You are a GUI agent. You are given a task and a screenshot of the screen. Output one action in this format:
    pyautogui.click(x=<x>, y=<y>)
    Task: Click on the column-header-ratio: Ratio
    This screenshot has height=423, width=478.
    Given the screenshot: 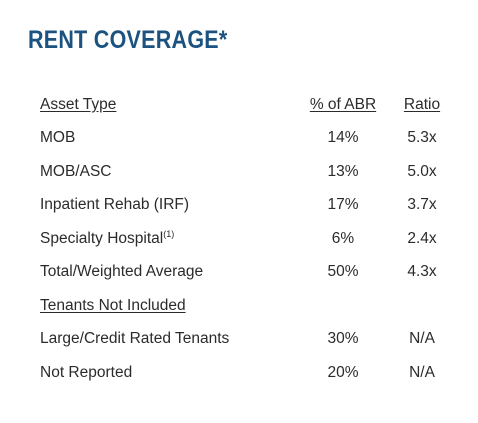 What is the action you would take?
    pyautogui.click(x=422, y=104)
    